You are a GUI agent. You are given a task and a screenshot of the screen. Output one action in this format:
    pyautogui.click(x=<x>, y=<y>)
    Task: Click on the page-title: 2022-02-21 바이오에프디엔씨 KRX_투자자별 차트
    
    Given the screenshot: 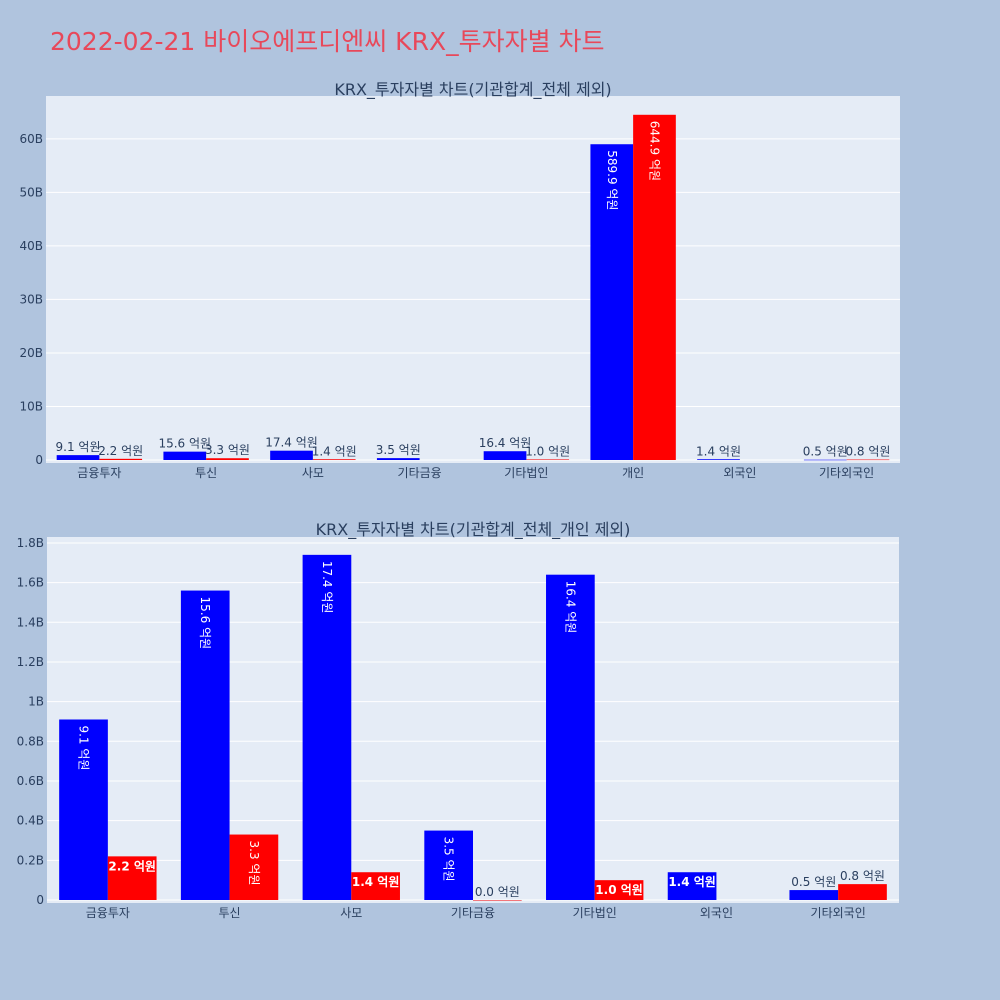 What is the action you would take?
    pyautogui.click(x=327, y=41)
    